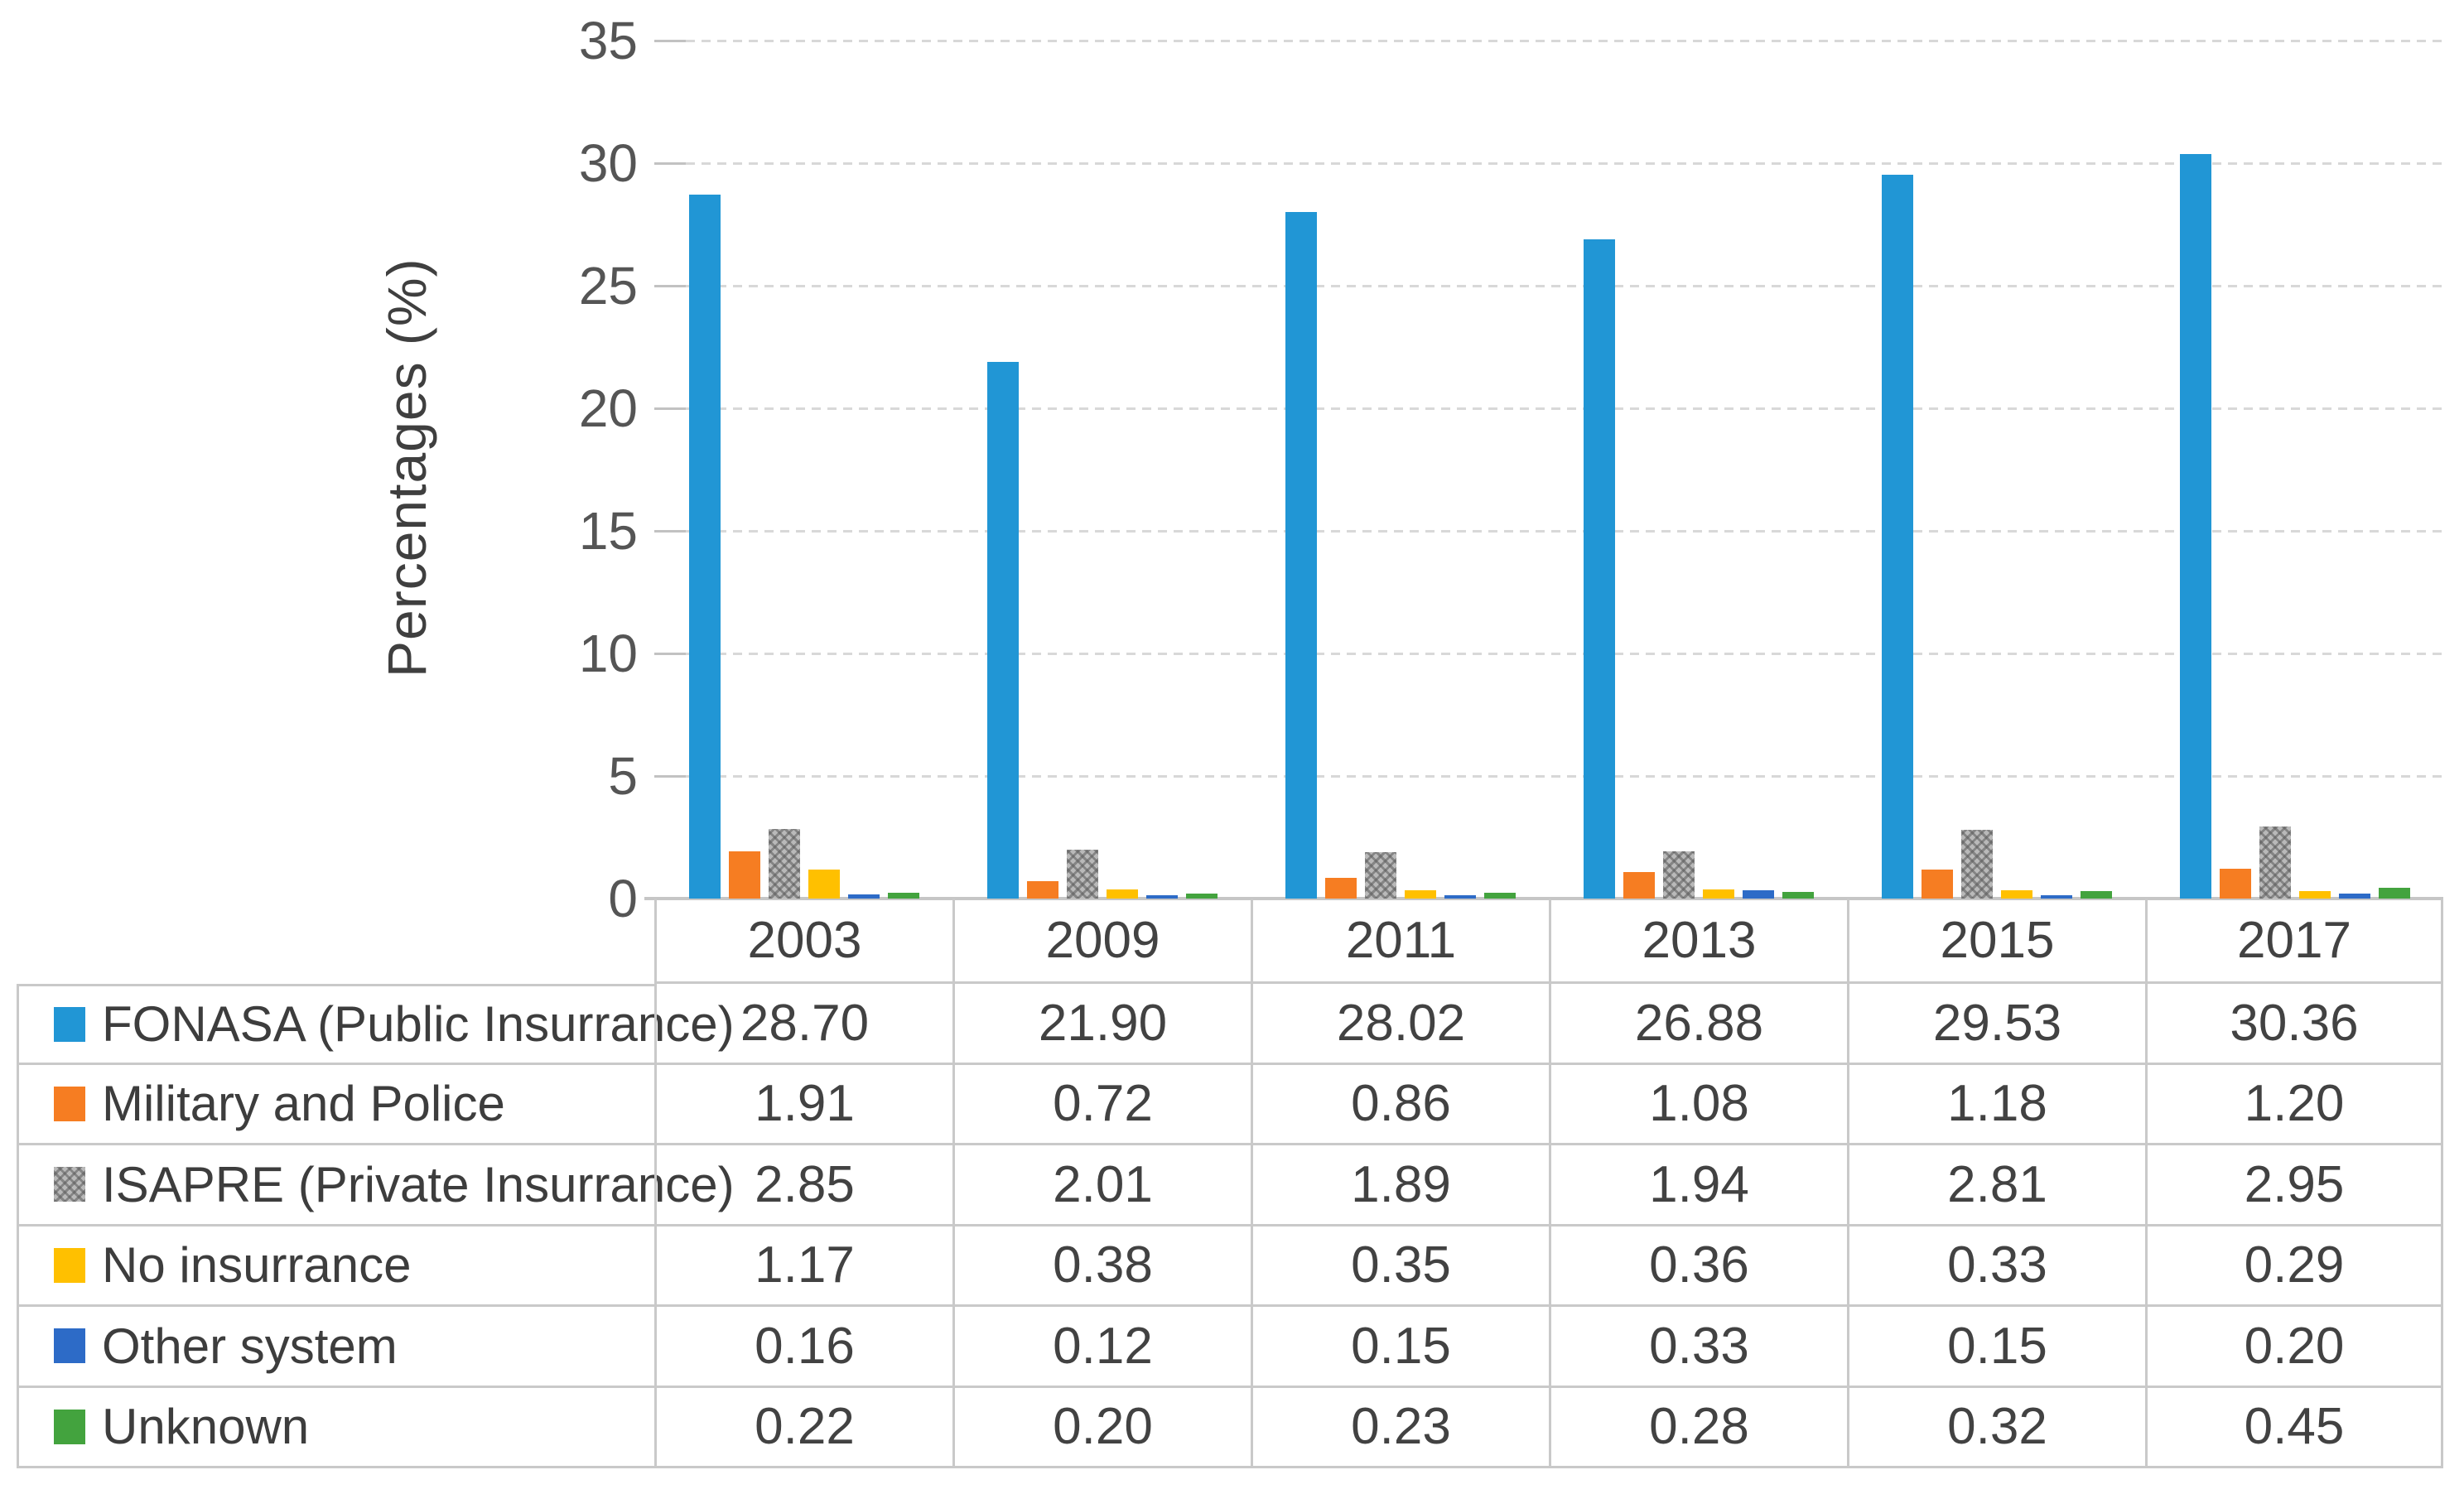 This screenshot has width=2464, height=1494. I want to click on table-value-cell: 28.02, so click(1400, 1024).